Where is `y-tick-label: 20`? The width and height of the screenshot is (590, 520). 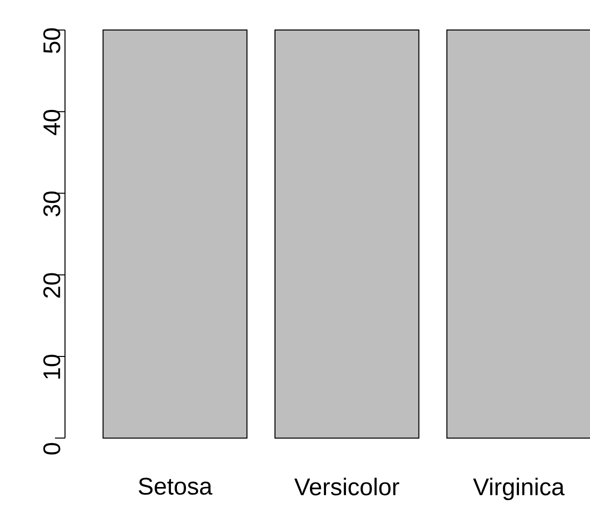
y-tick-label: 20 is located at coordinates (51, 285).